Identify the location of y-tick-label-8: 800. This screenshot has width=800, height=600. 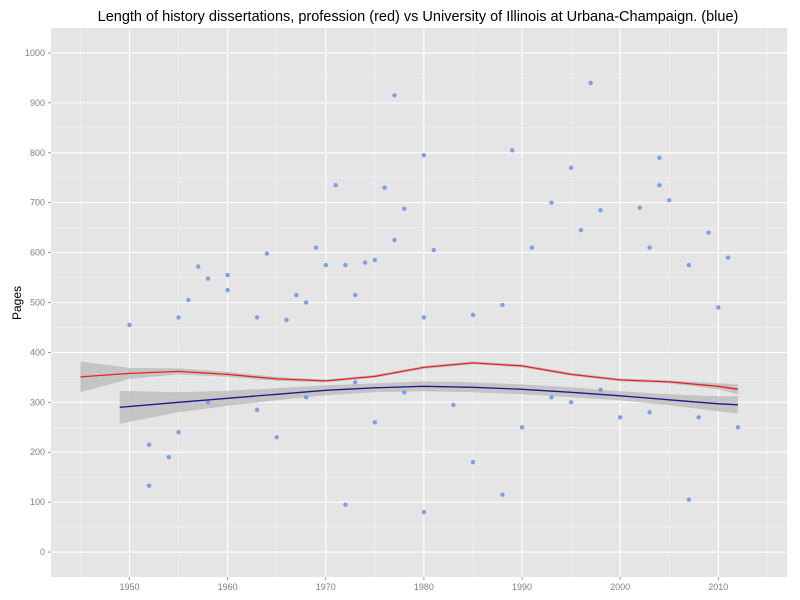
(37, 153).